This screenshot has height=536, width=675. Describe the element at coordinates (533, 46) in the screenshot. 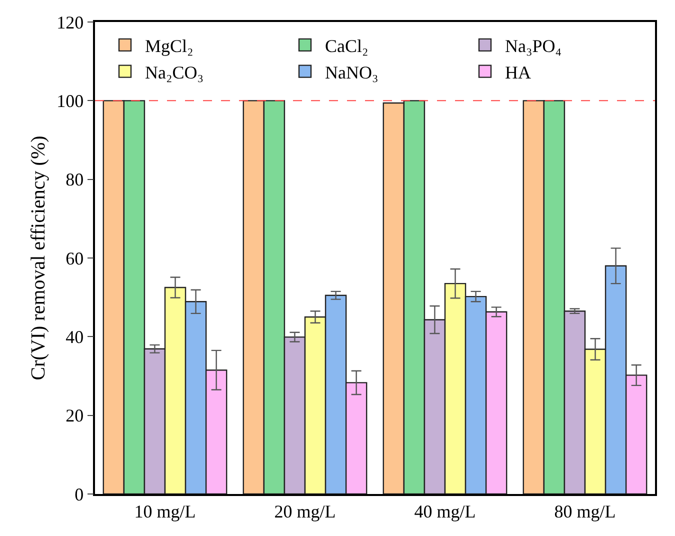

I see `legend-label: Na₃PO₄` at that location.